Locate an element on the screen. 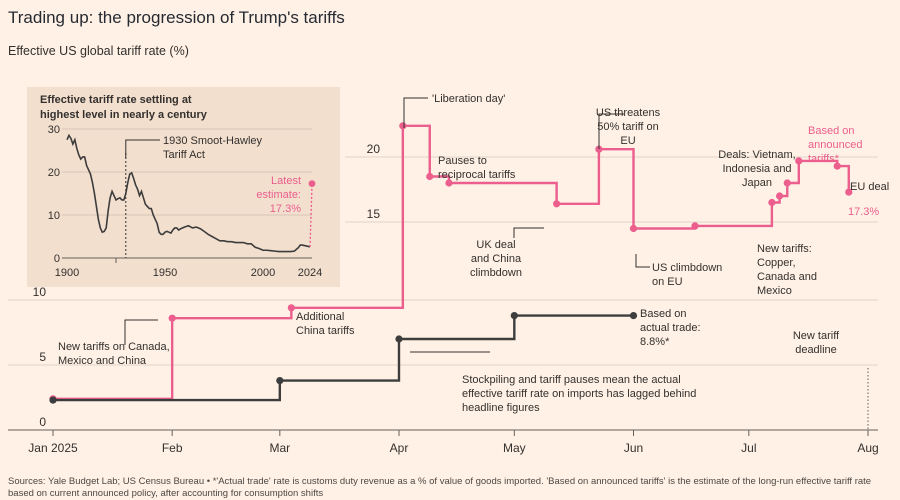 Image resolution: width=900 pixels, height=500 pixels. x-tick-label: Mar is located at coordinates (279, 448).